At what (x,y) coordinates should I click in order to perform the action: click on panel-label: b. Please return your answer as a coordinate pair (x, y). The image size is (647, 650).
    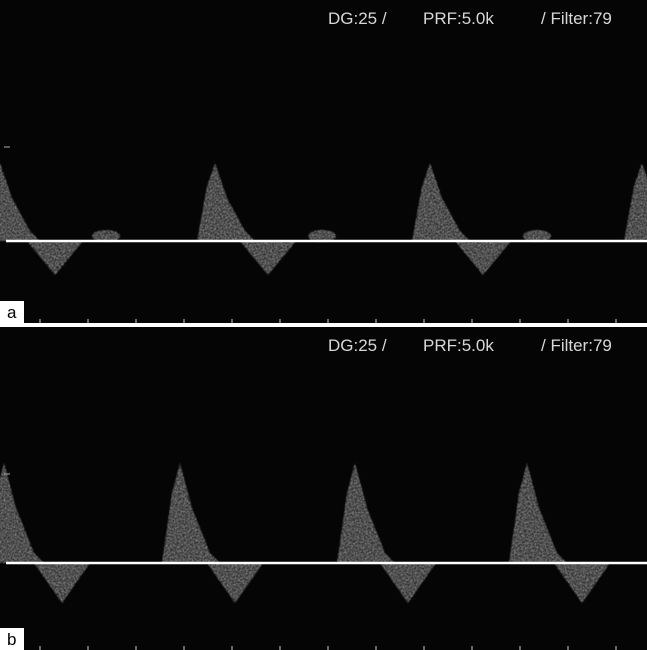
    Looking at the image, I should click on (11, 639).